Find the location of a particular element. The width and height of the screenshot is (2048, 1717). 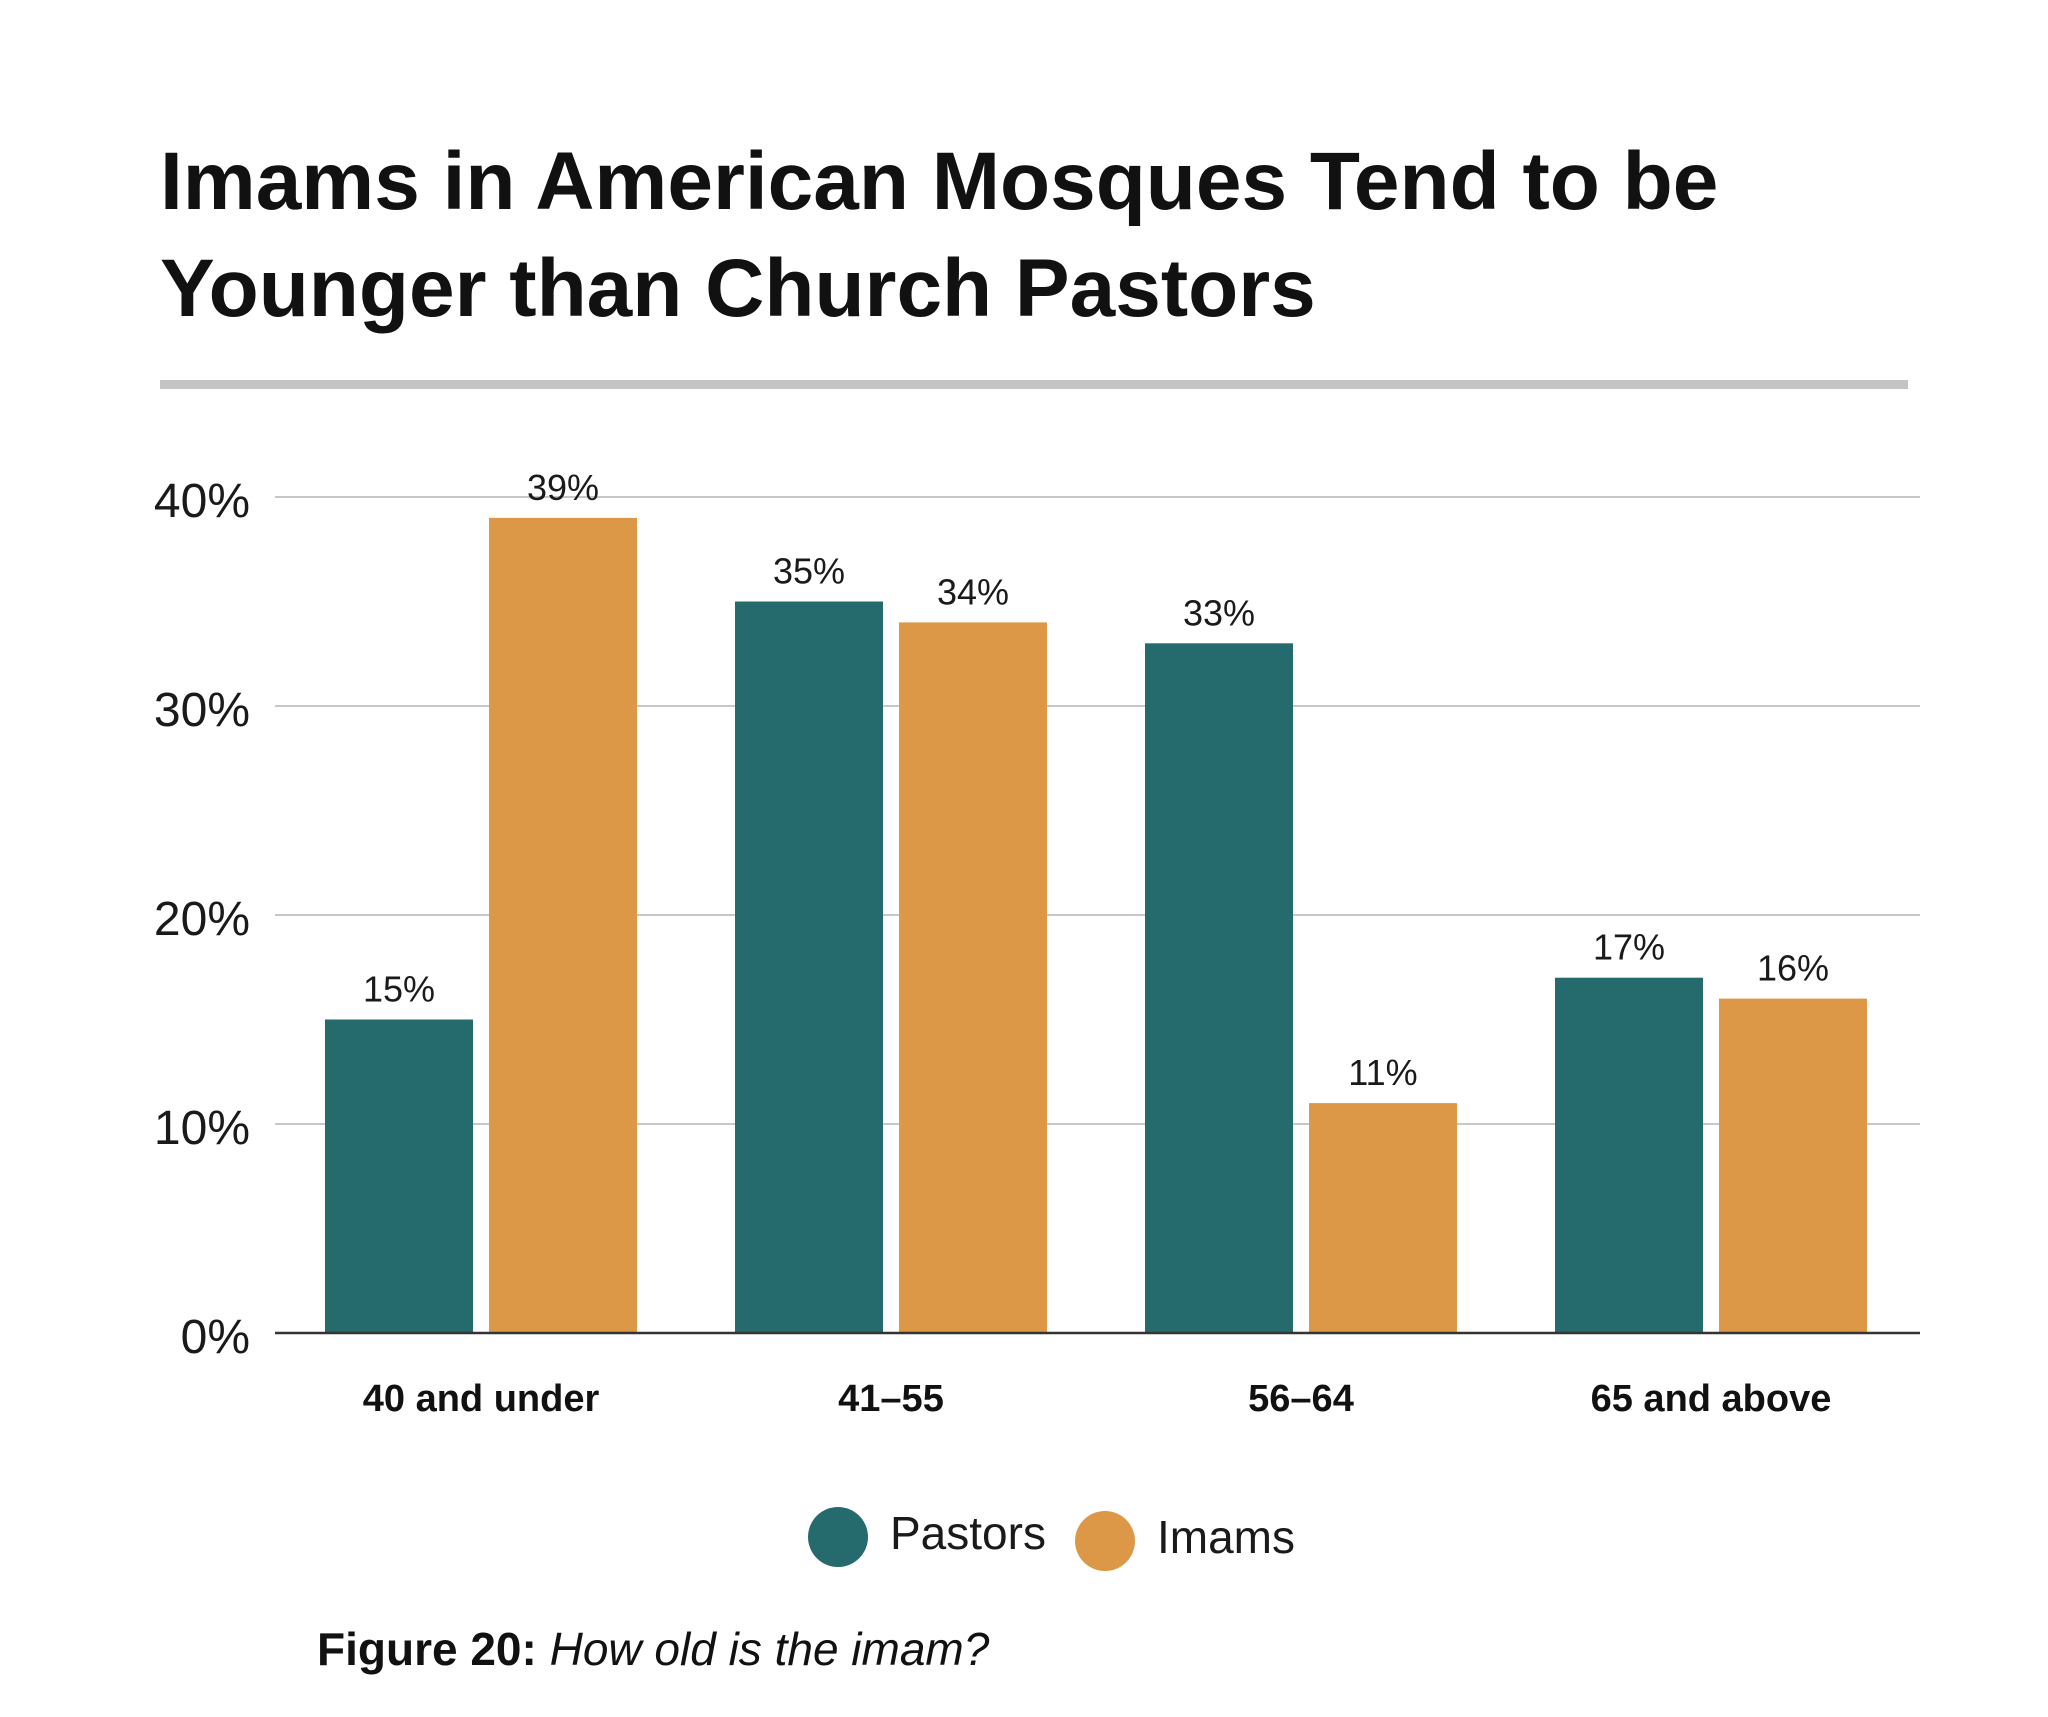

x-axis-category-labels: 40 and under 41–55 56–64 65 and above is located at coordinates (1097, 1399).